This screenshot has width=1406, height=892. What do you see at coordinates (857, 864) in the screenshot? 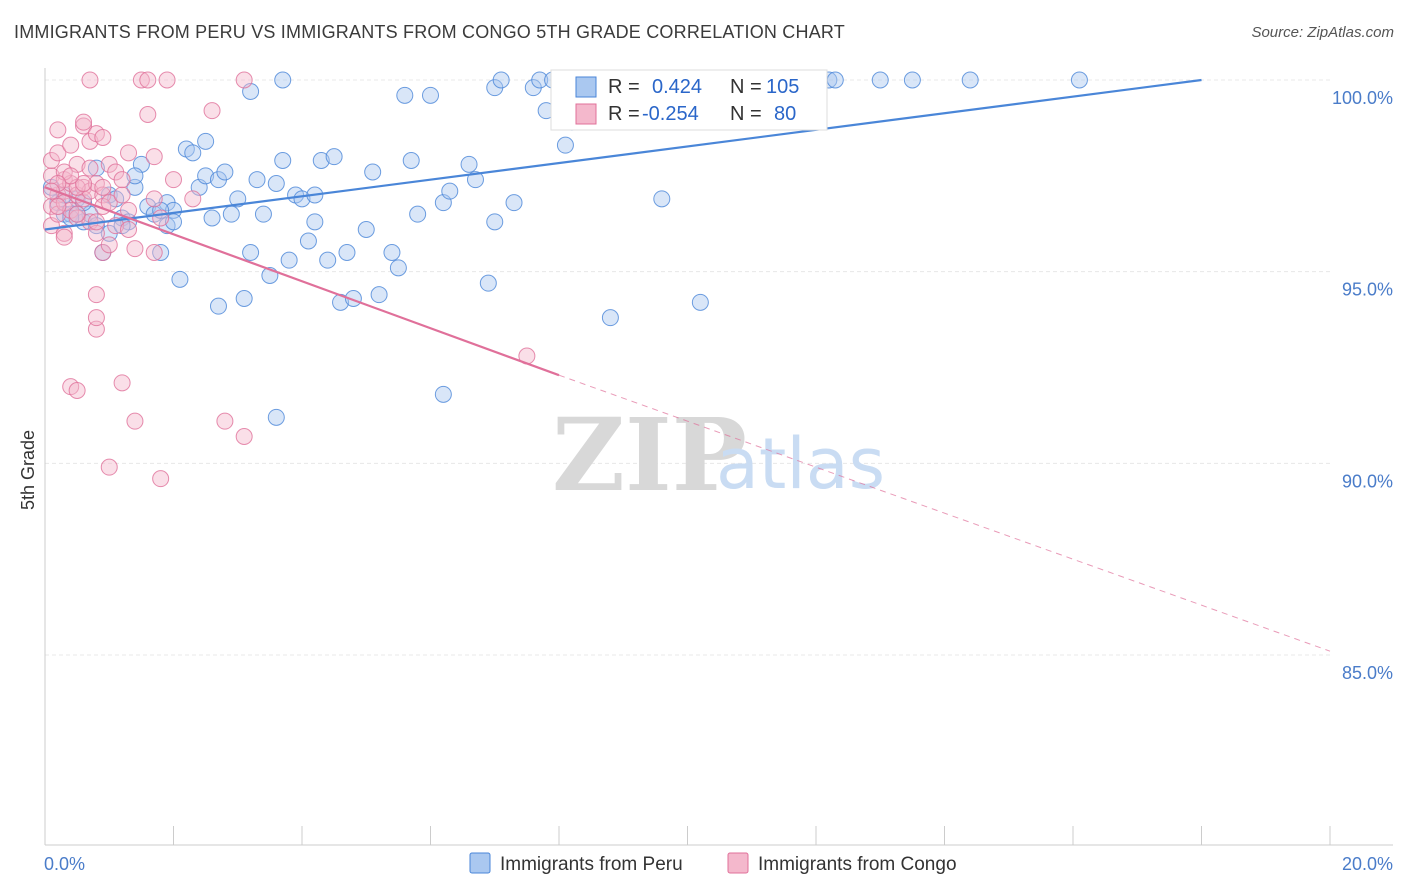
I see `series-legend-label-congo: Immigrants from Congo` at bounding box center [857, 864].